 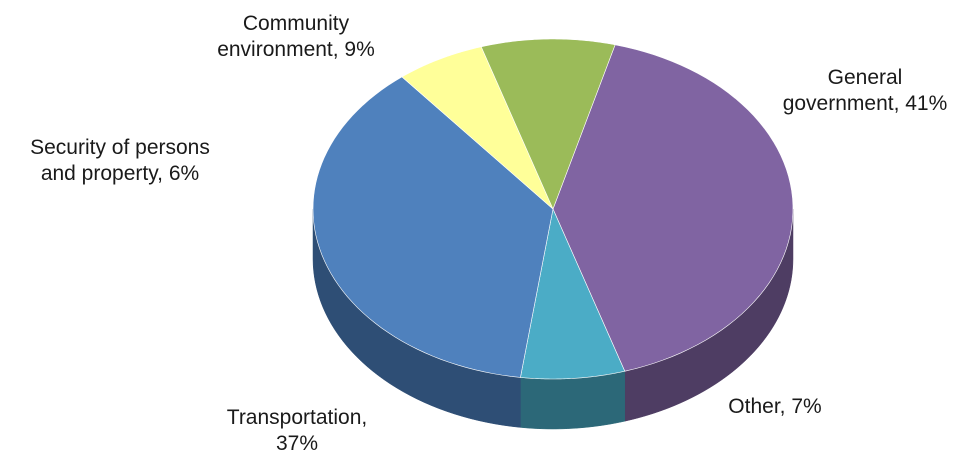 What do you see at coordinates (573, 400) in the screenshot?
I see `pie-side-other` at bounding box center [573, 400].